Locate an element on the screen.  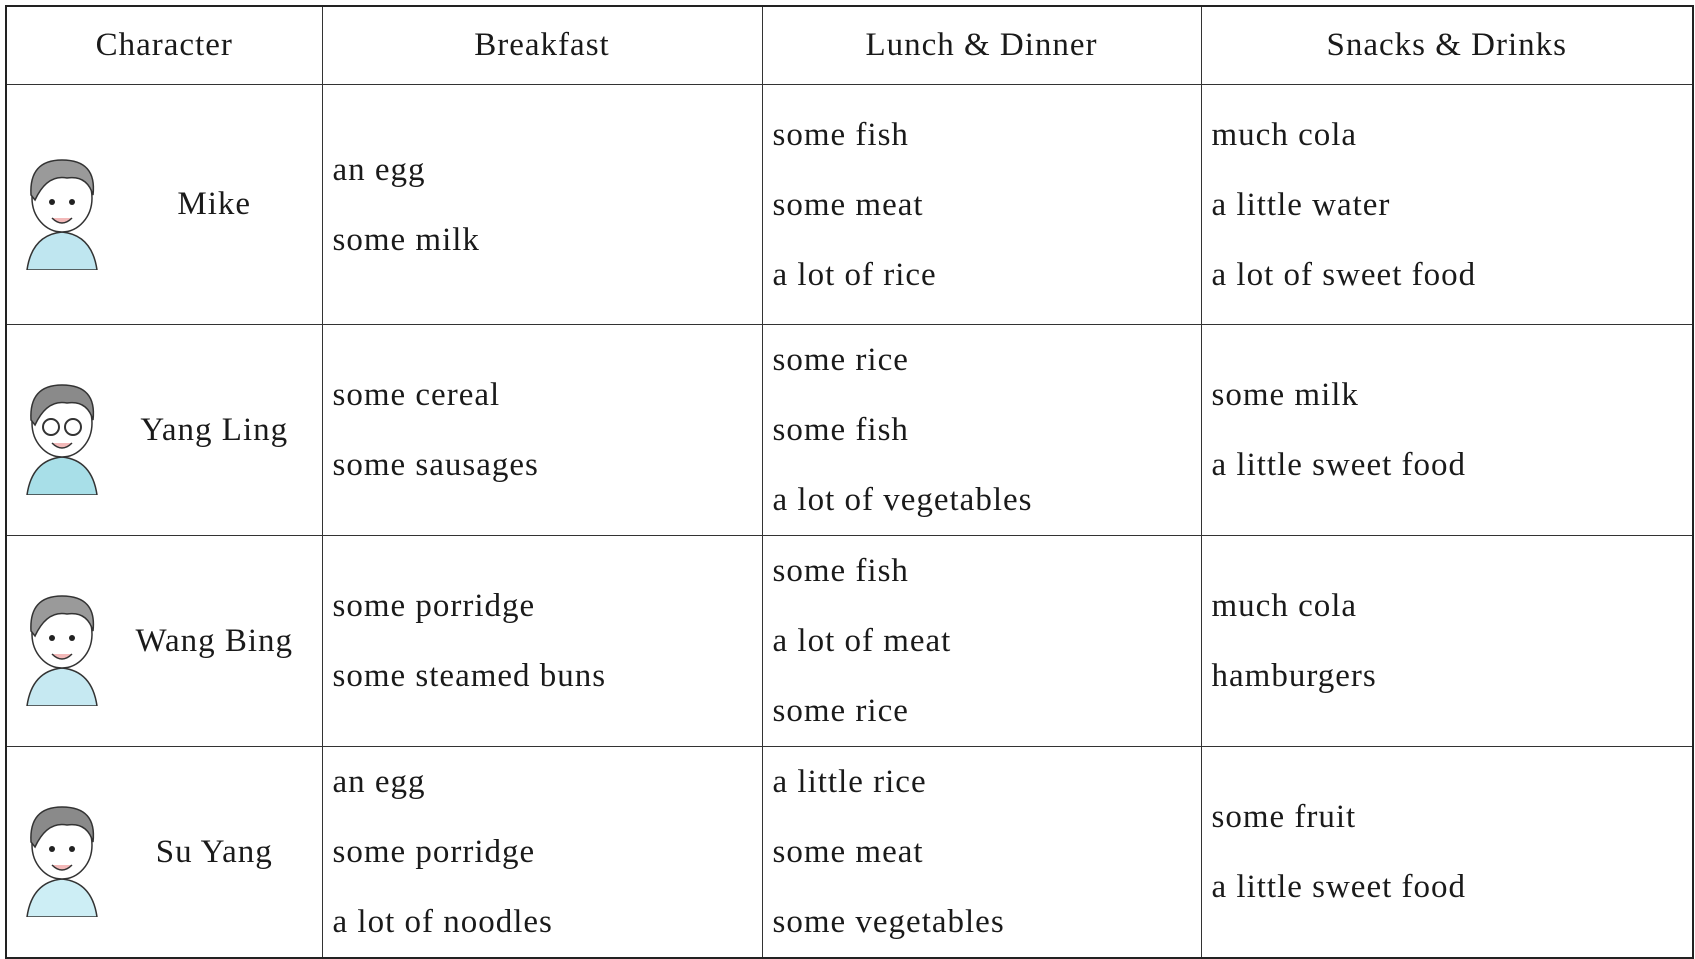
character-cell: Su Yang is located at coordinates (164, 852).